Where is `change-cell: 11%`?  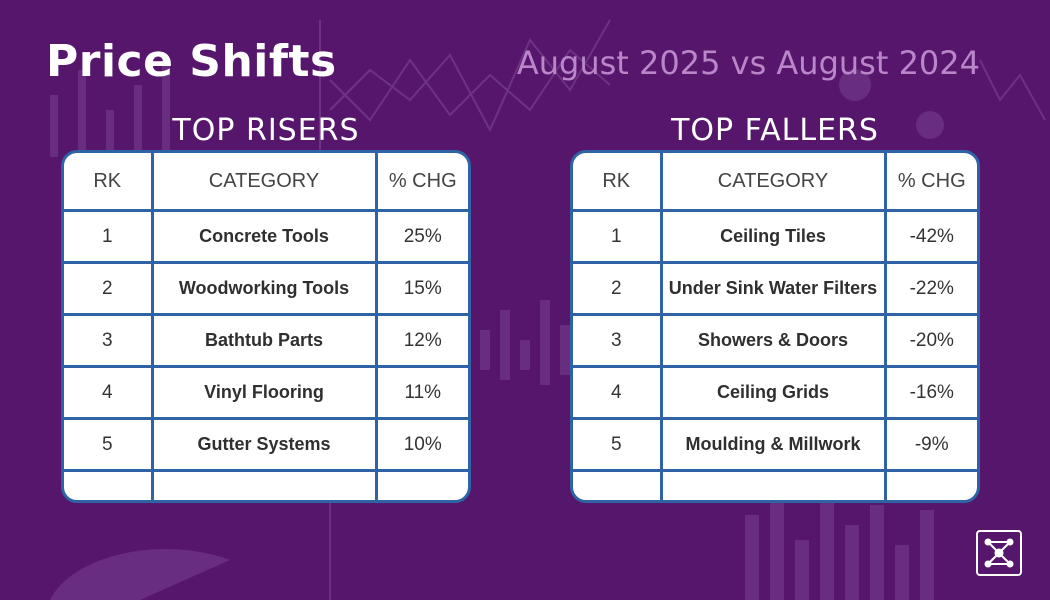 change-cell: 11% is located at coordinates (421, 392).